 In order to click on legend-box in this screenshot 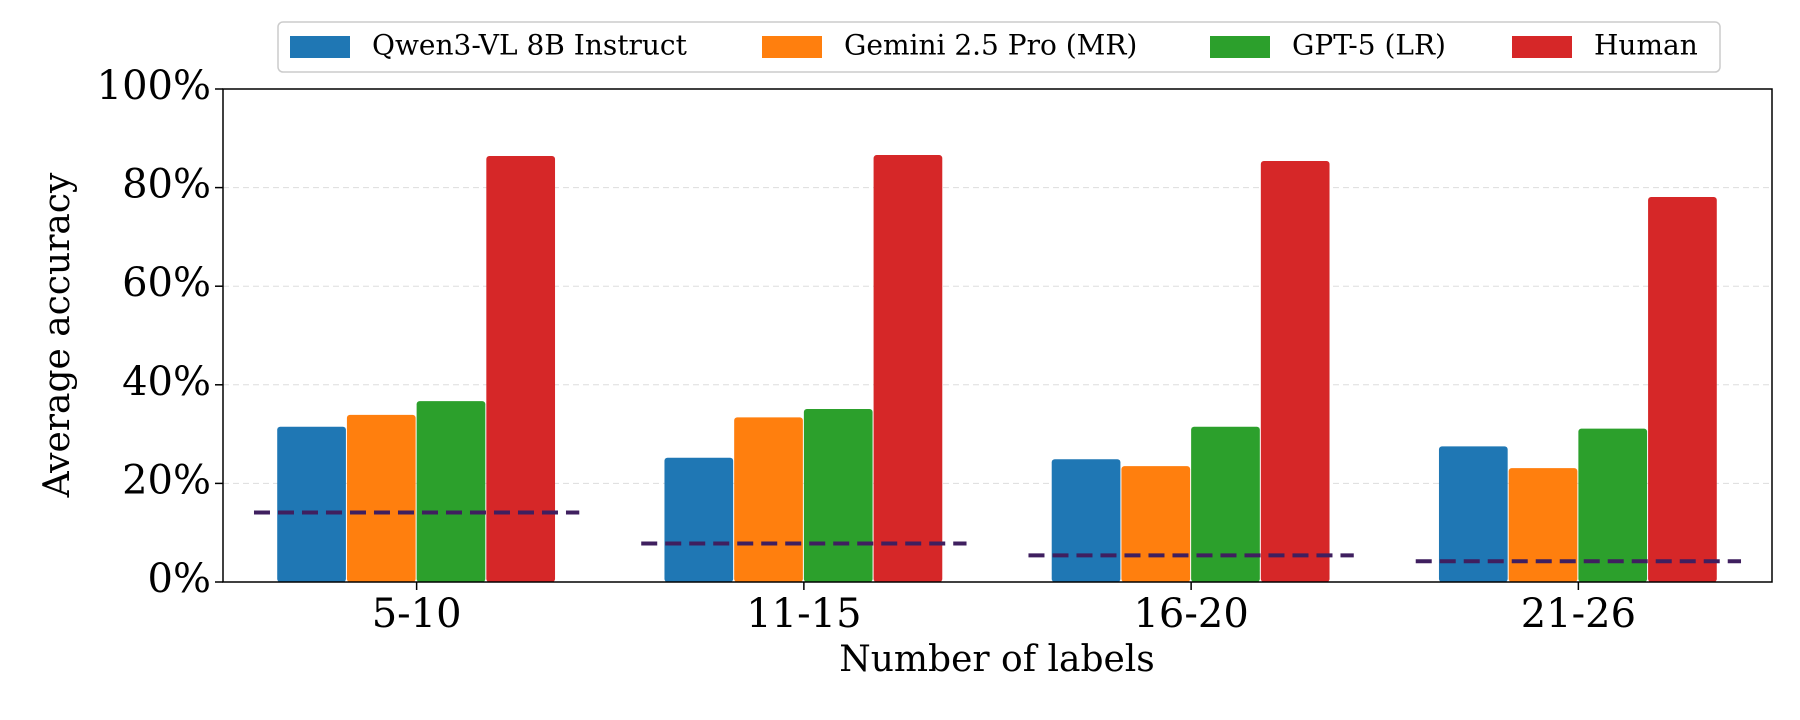, I will do `click(999, 47)`.